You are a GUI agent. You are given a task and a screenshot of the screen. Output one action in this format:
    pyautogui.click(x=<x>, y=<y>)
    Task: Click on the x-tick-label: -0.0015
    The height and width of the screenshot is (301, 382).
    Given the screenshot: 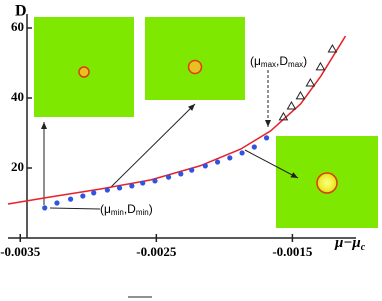 What is the action you would take?
    pyautogui.click(x=292, y=251)
    